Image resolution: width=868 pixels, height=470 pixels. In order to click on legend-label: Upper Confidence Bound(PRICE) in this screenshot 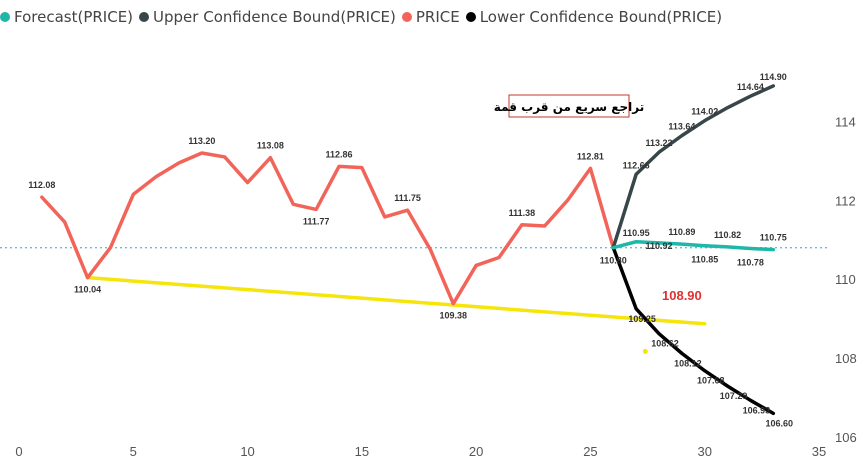, I will do `click(274, 17)`.